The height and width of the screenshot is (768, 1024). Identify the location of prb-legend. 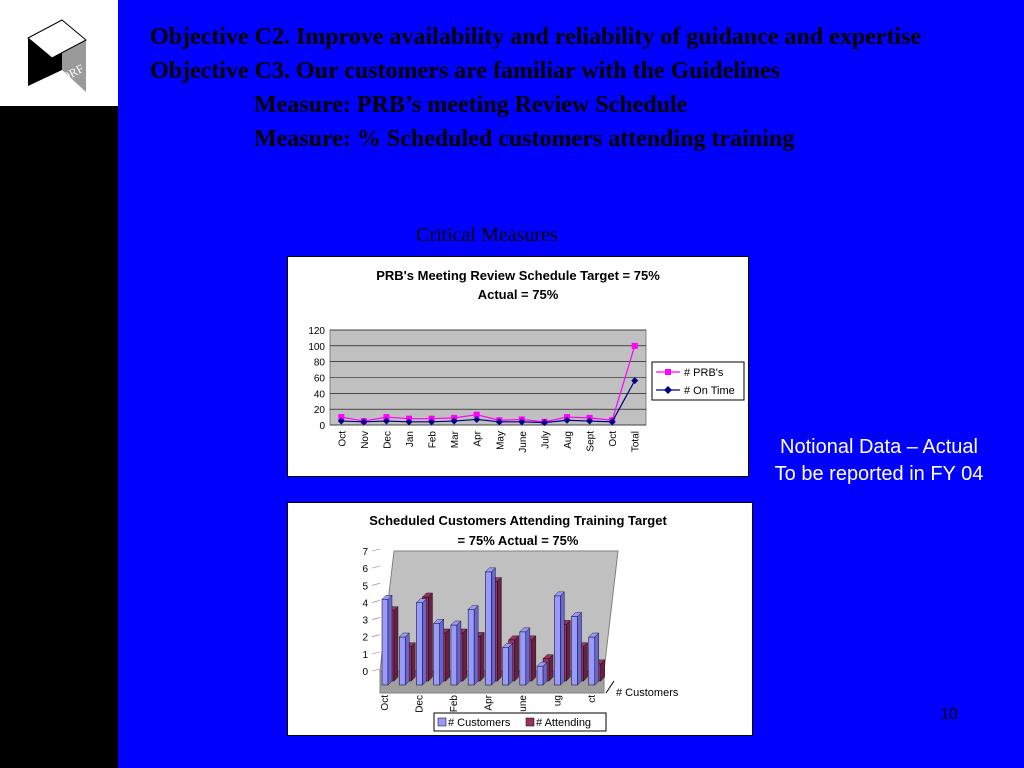
(698, 381).